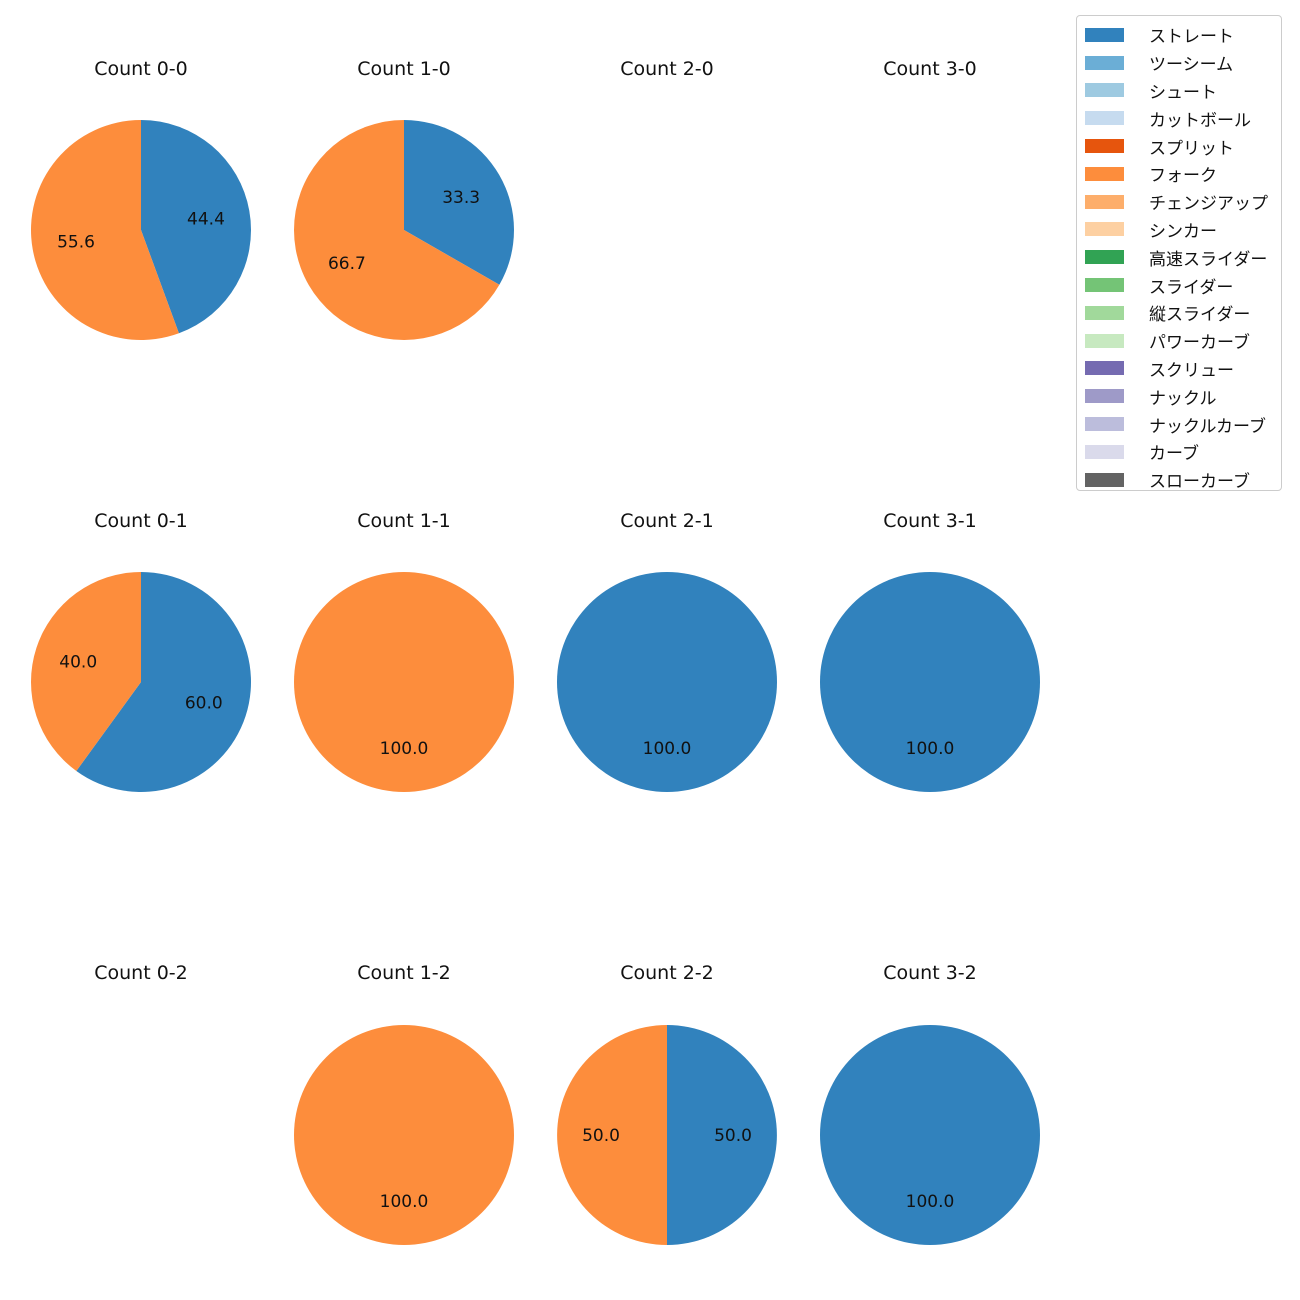  I want to click on pie-title: Count 3-0, so click(930, 69).